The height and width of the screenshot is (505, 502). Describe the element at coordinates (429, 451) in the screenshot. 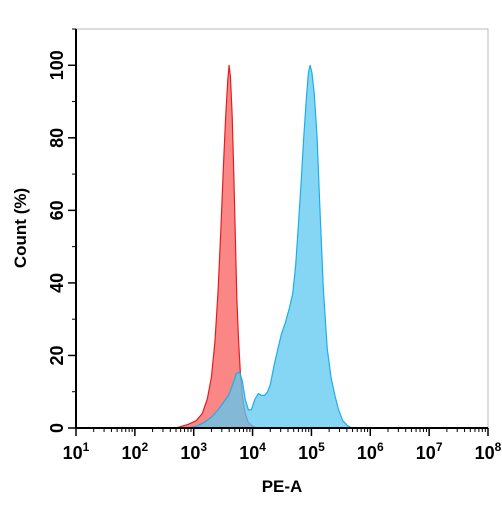

I see `x-tick-label: 10⁷` at that location.